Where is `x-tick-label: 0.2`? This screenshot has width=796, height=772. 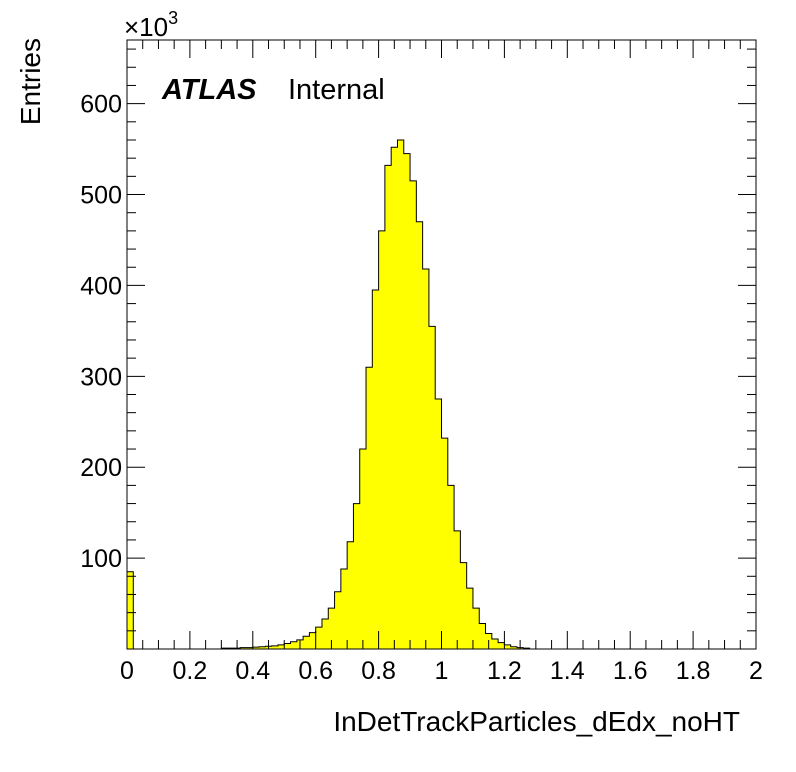 x-tick-label: 0.2 is located at coordinates (190, 671).